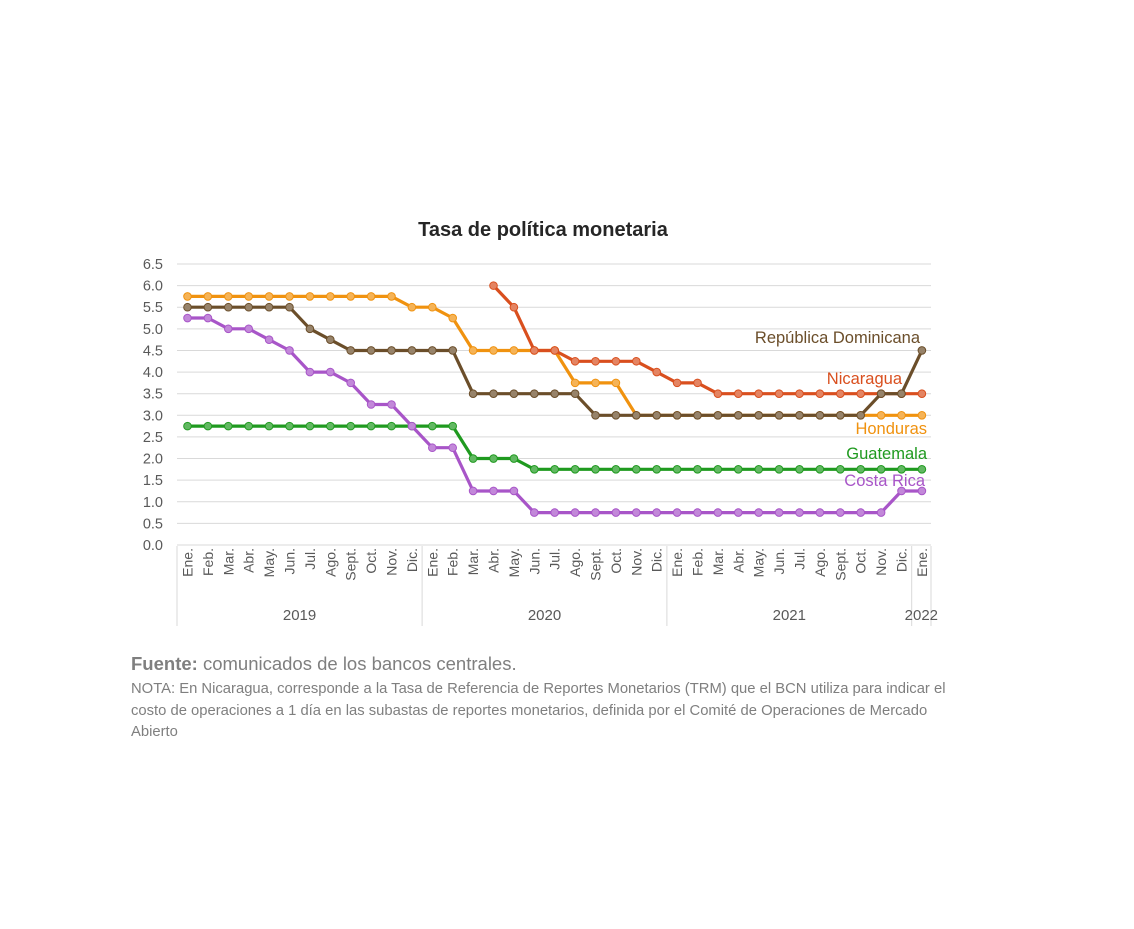 Image resolution: width=1134 pixels, height=929 pixels. Describe the element at coordinates (891, 429) in the screenshot. I see `series-label: Honduras` at that location.